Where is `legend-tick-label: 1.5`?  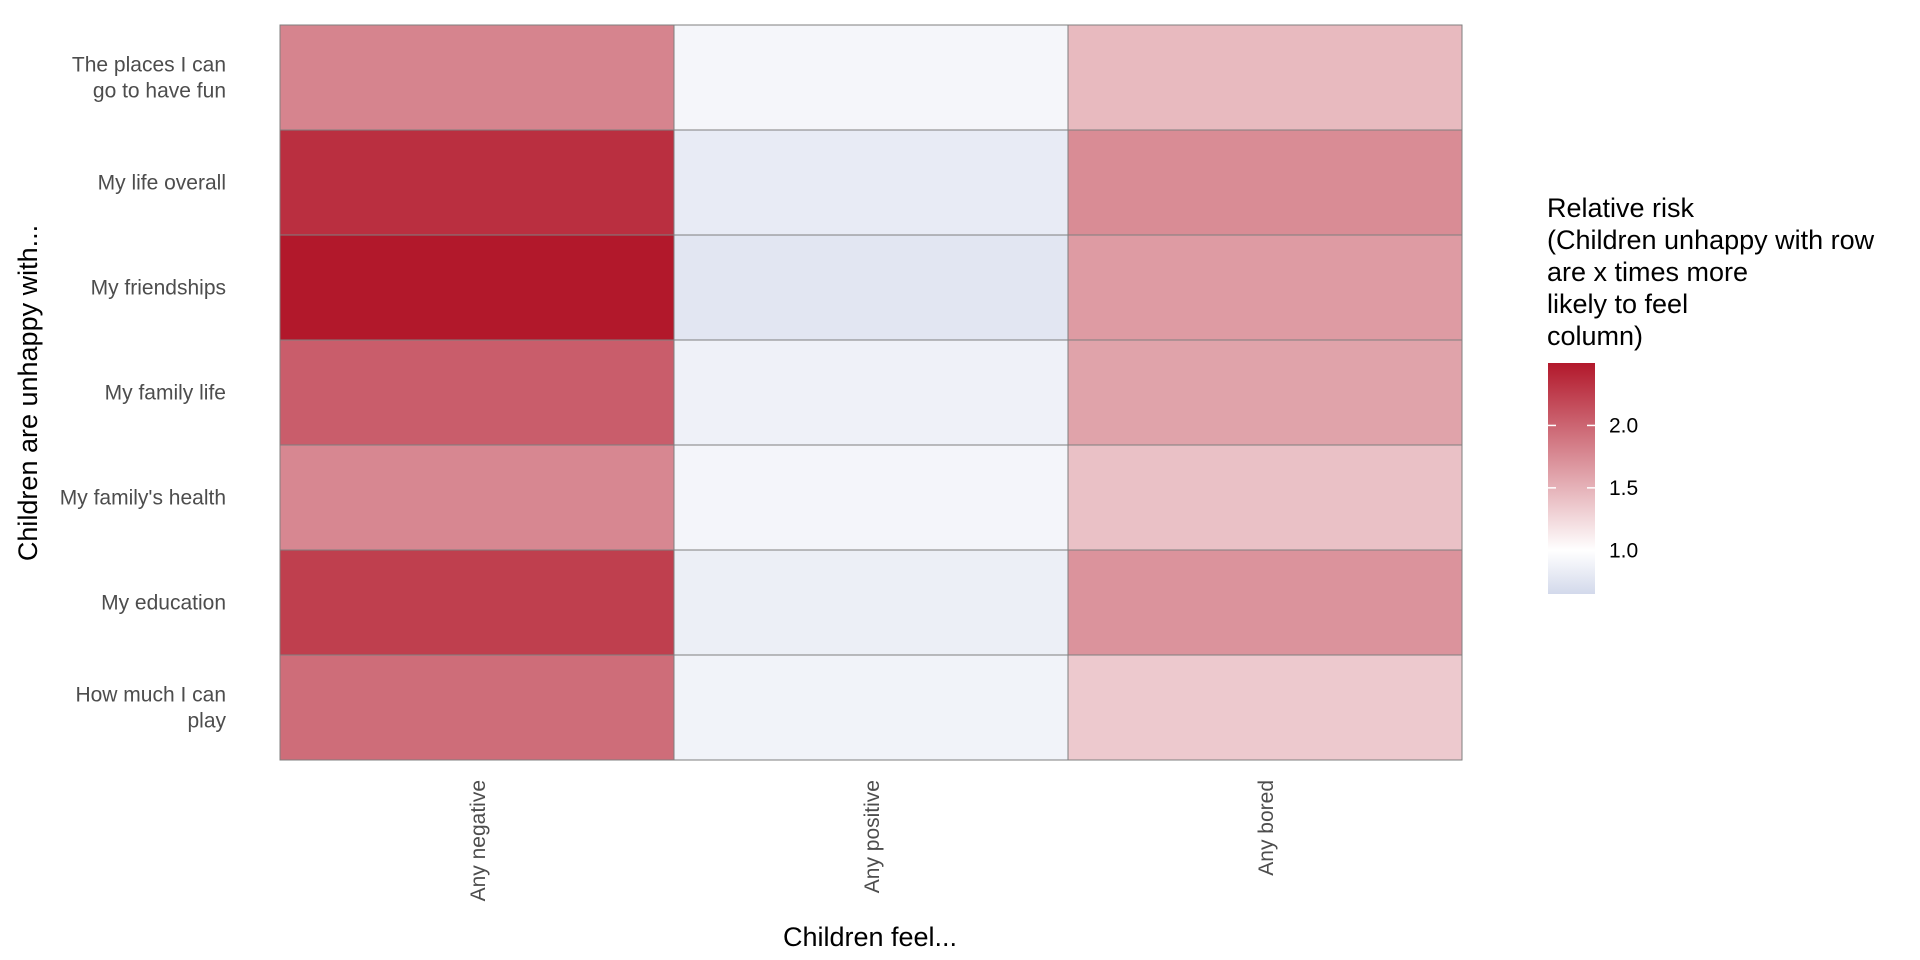
legend-tick-label: 1.5 is located at coordinates (1623, 488).